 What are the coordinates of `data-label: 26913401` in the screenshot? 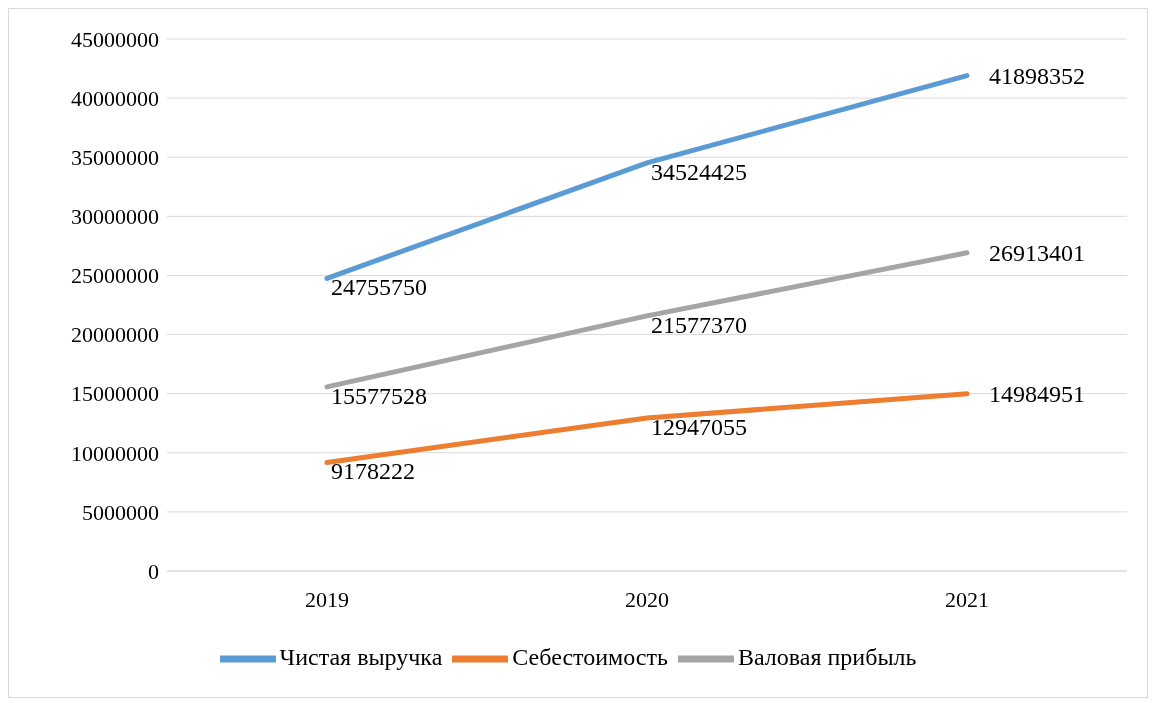 It's located at (1037, 252).